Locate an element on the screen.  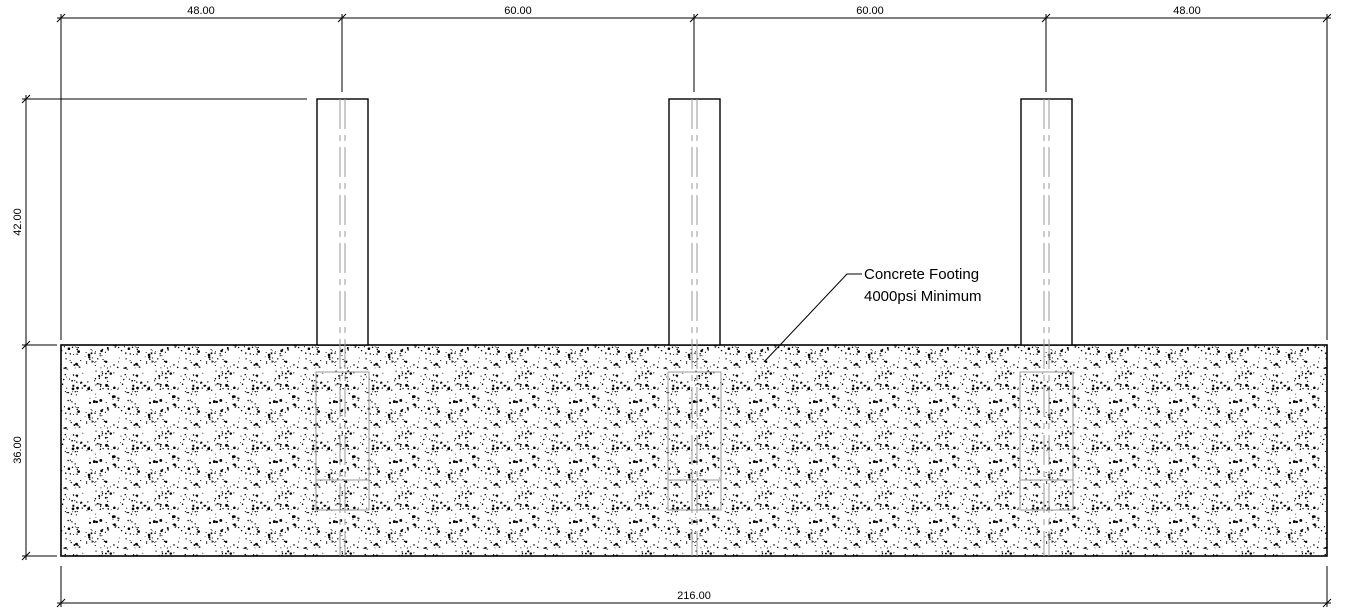
dimension-label-top-1: 48.00 is located at coordinates (201, 11).